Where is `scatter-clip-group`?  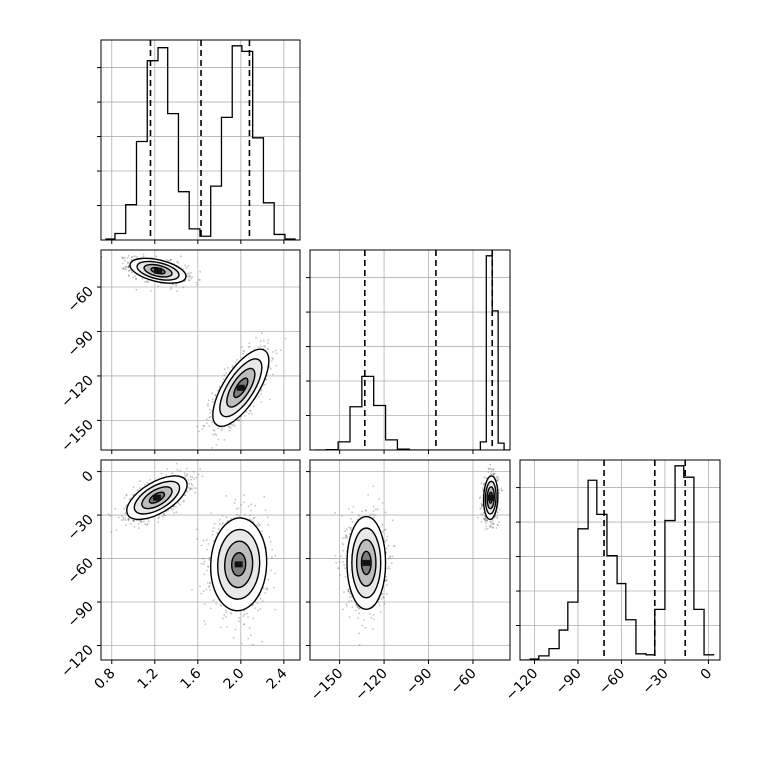 scatter-clip-group is located at coordinates (194, 351).